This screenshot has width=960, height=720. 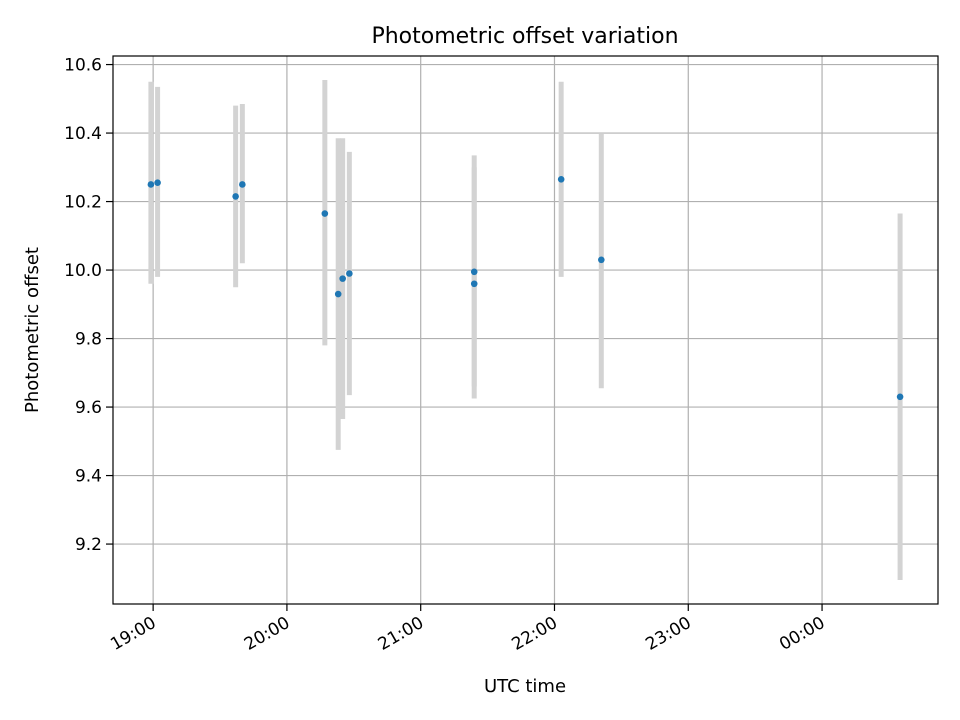 I want to click on y-tick-label: 10.2, so click(x=83, y=203).